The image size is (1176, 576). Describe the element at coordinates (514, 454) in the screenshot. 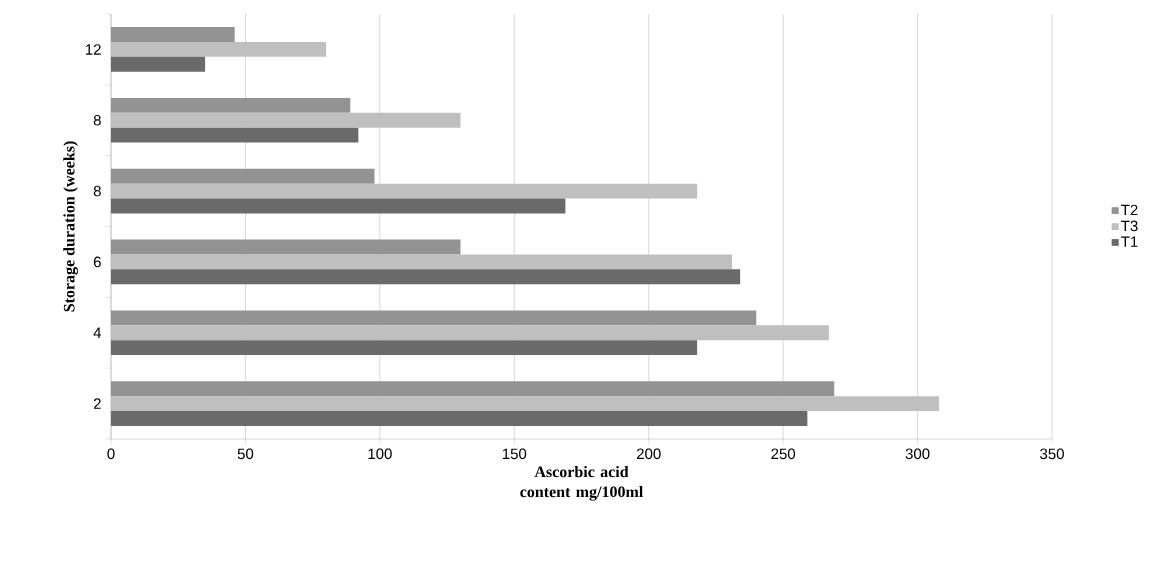

I see `x-tick-label: 150` at that location.